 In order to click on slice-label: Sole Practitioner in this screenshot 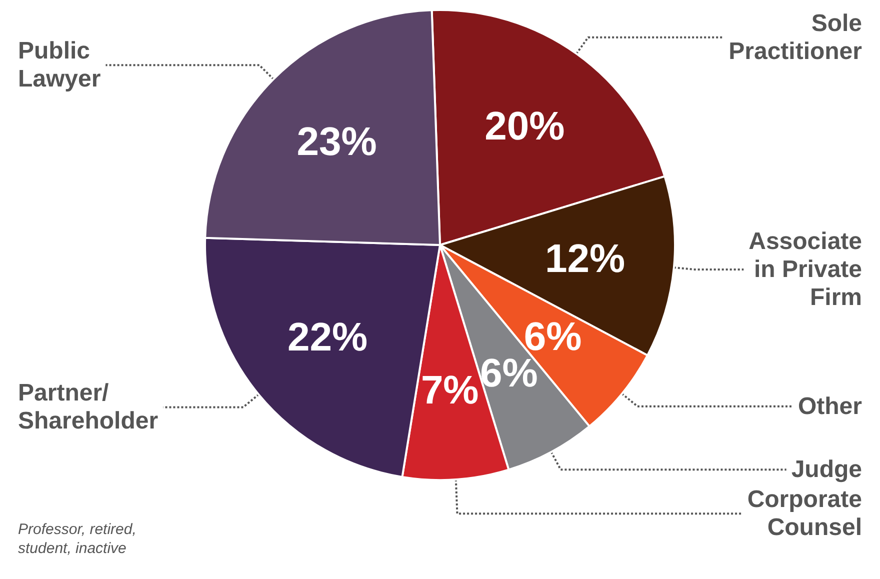, I will do `click(795, 37)`.